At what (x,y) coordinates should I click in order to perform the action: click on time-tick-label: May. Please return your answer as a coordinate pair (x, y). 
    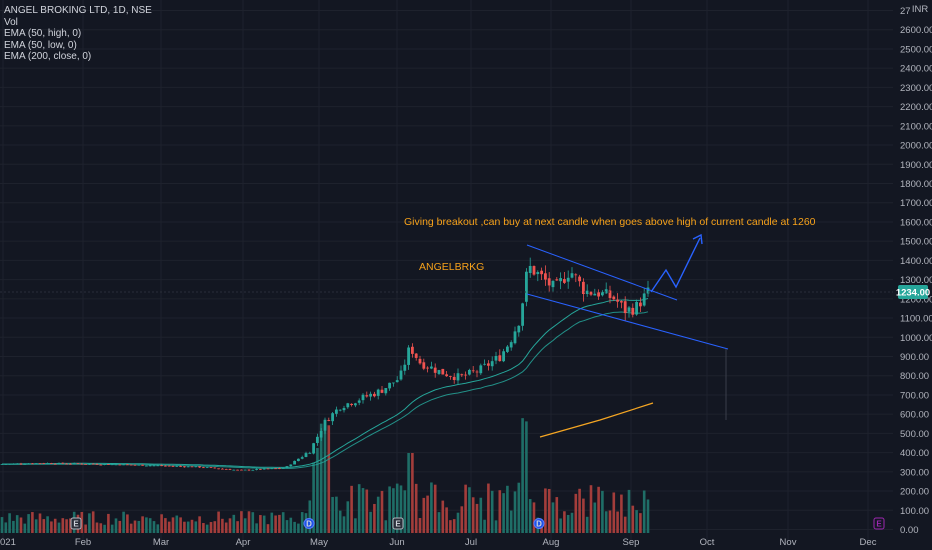
    Looking at the image, I should click on (319, 542).